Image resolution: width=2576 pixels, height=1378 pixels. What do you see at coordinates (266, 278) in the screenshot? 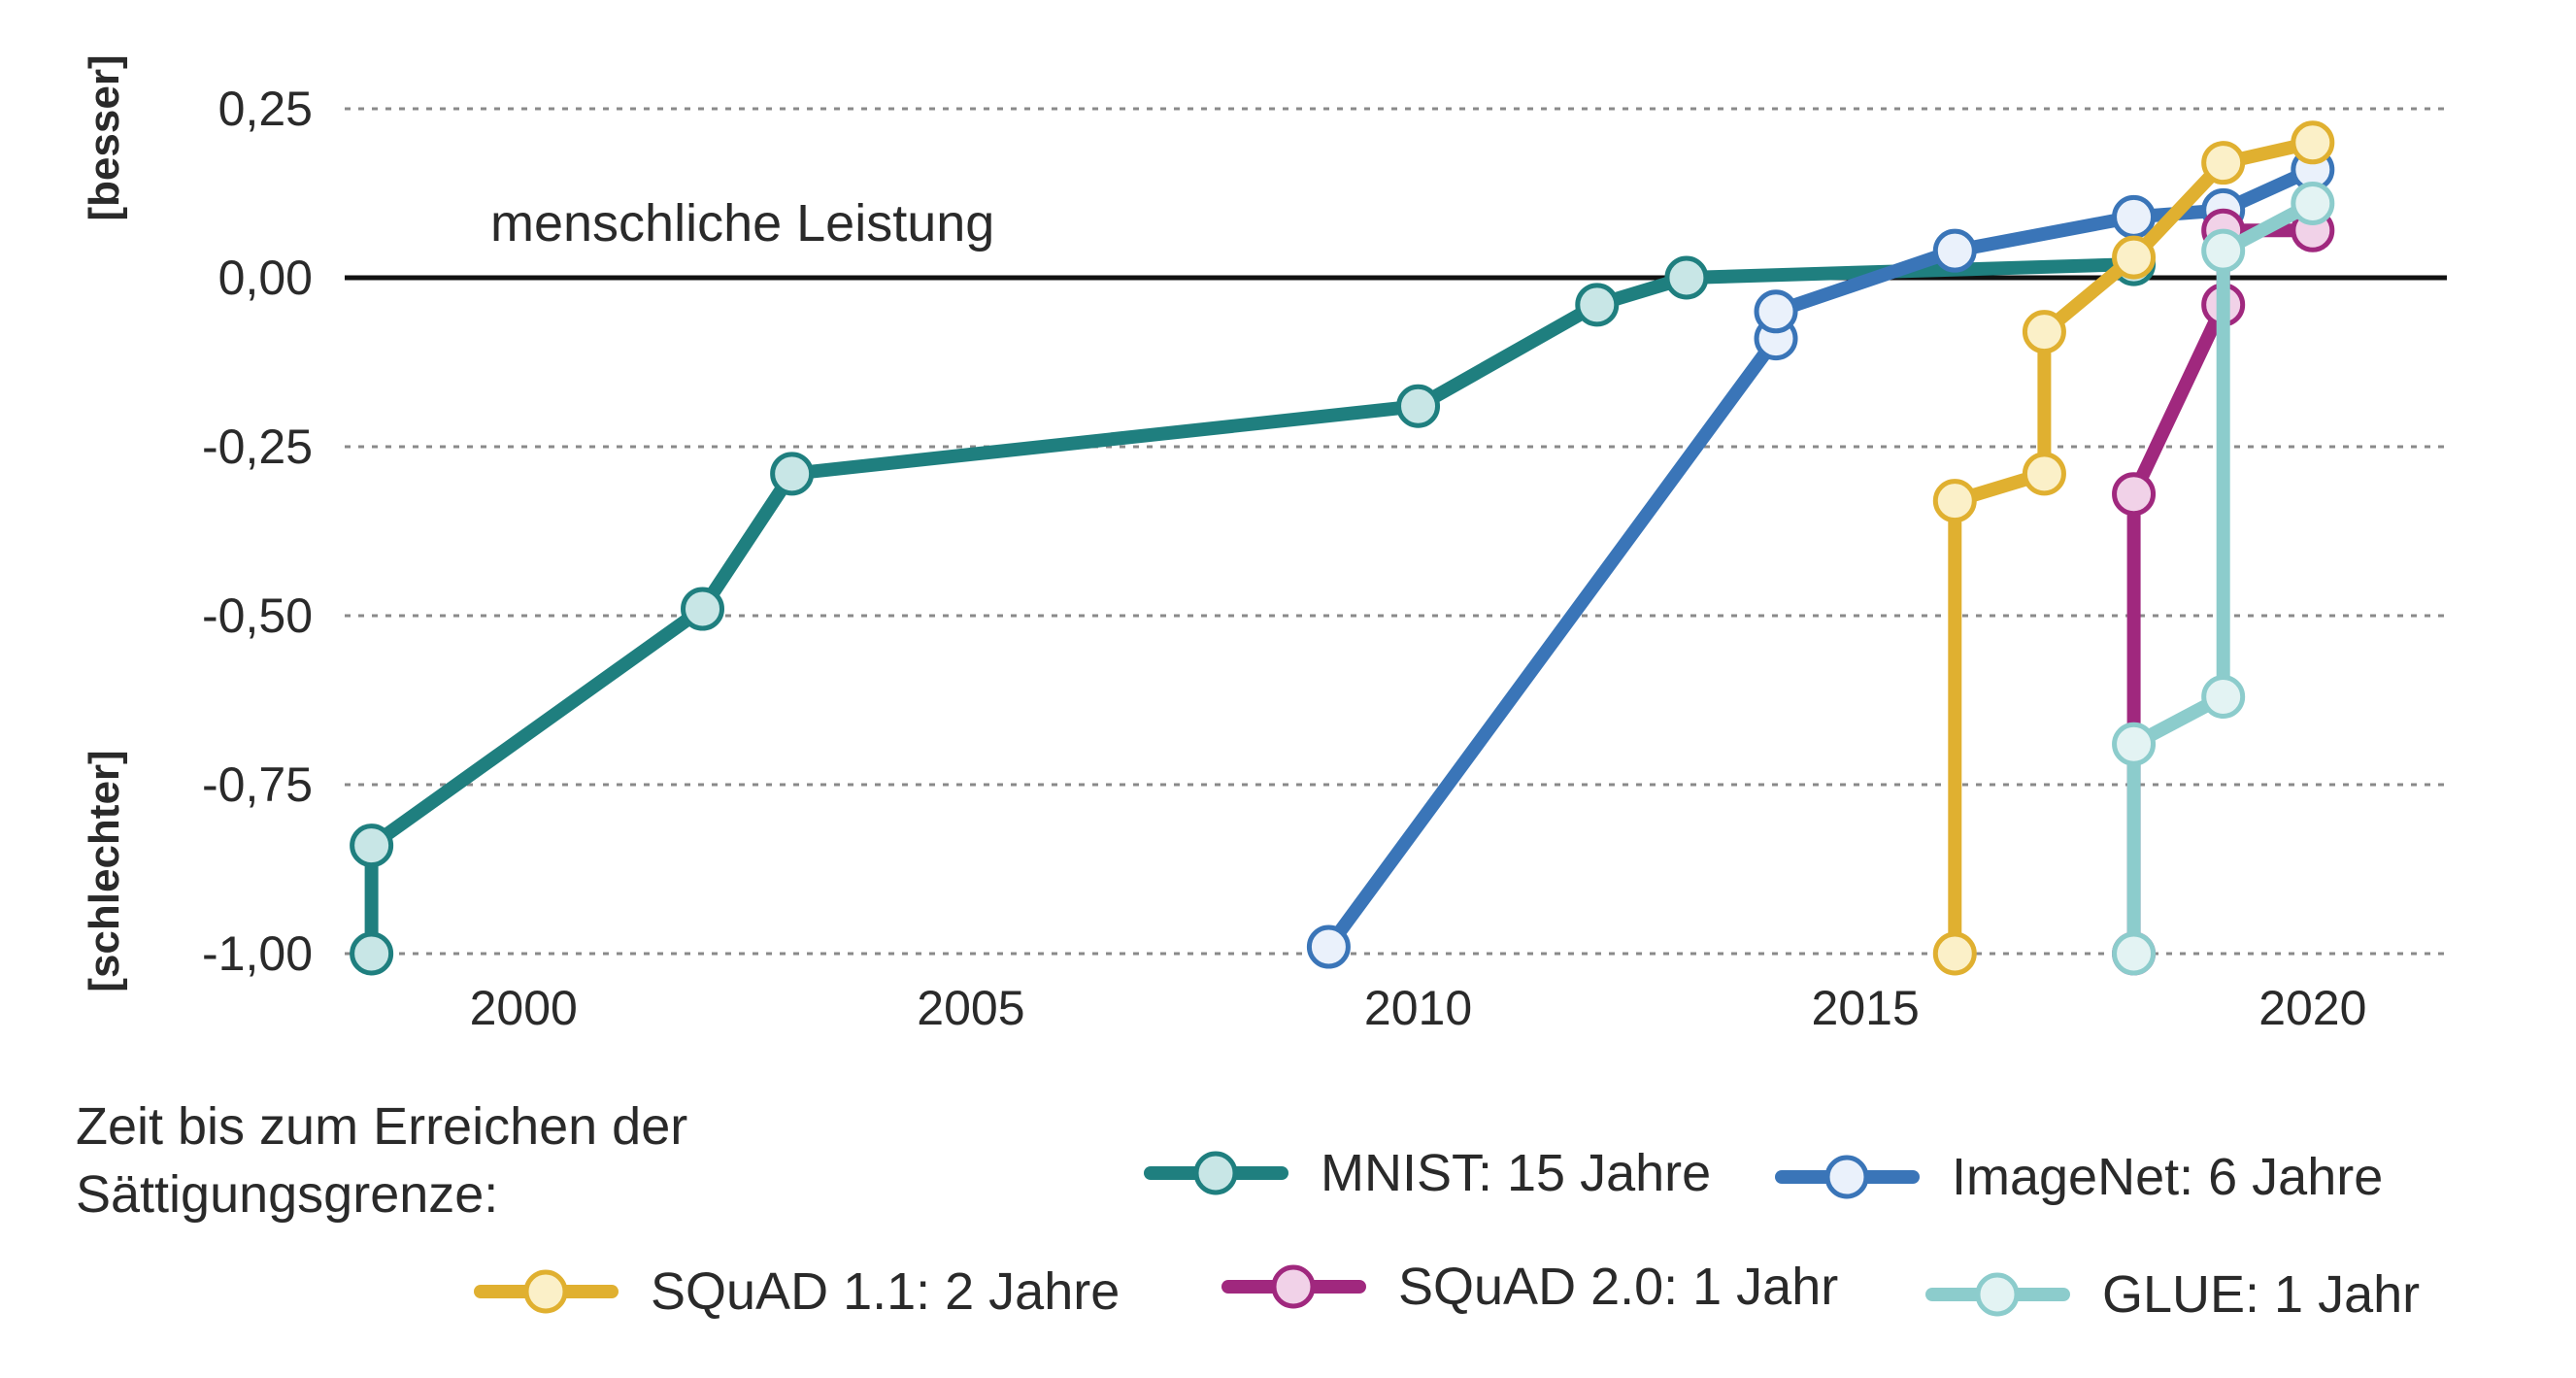
I see `y-tick-label: 0,00` at bounding box center [266, 278].